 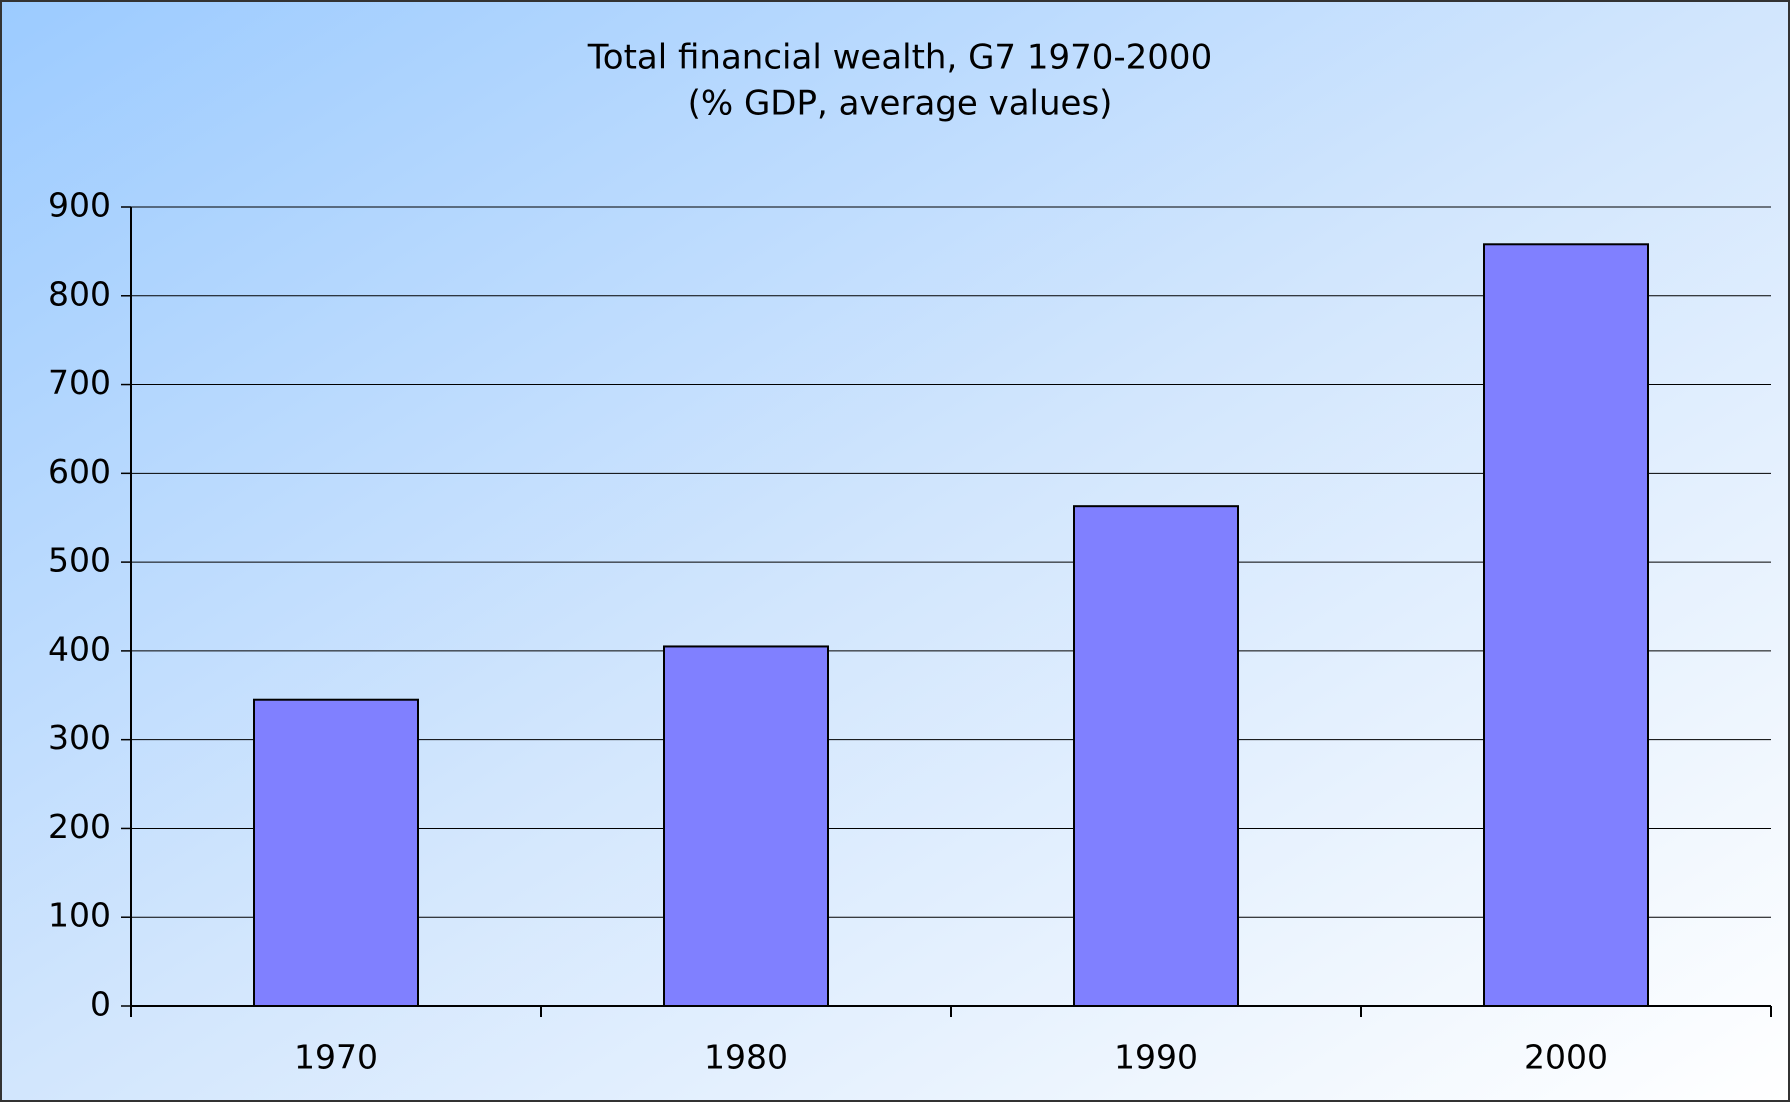 What do you see at coordinates (1156, 1057) in the screenshot?
I see `x-tick-label: 1990` at bounding box center [1156, 1057].